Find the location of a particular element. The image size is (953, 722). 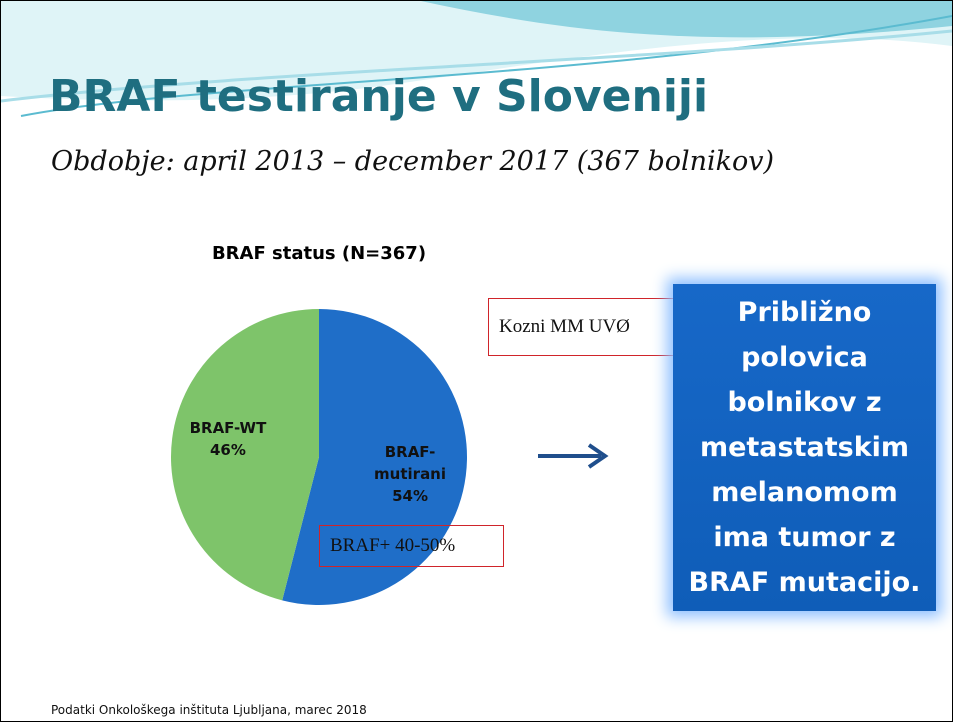

slice-name: BRAF-WT is located at coordinates (228, 428).